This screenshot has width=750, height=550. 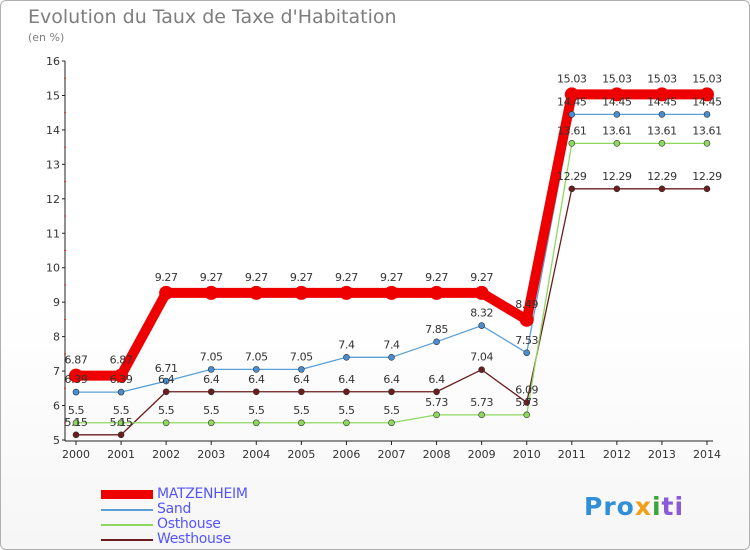 I want to click on data-label-sand: 6.39, so click(x=76, y=379).